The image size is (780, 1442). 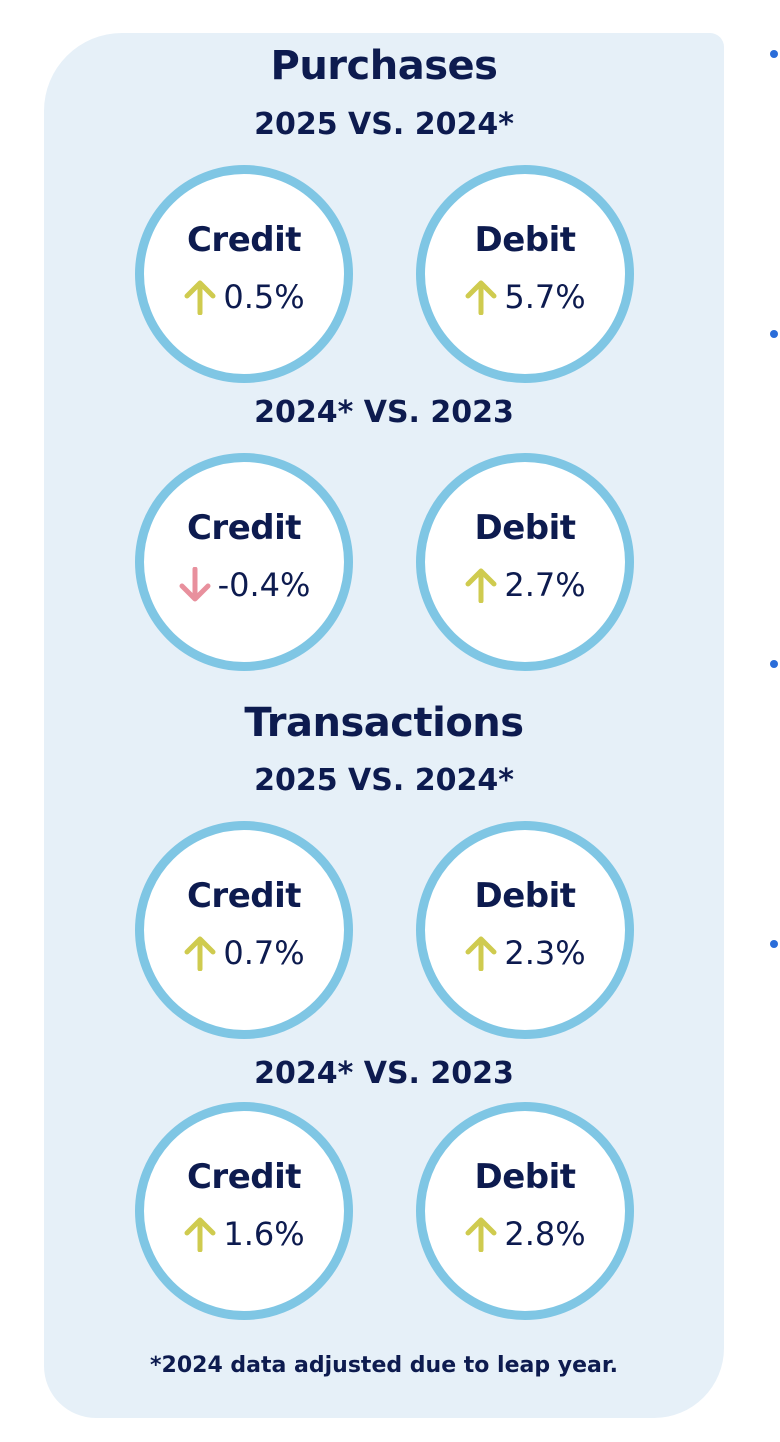 I want to click on circle-value-row: 1.6%, so click(x=244, y=1234).